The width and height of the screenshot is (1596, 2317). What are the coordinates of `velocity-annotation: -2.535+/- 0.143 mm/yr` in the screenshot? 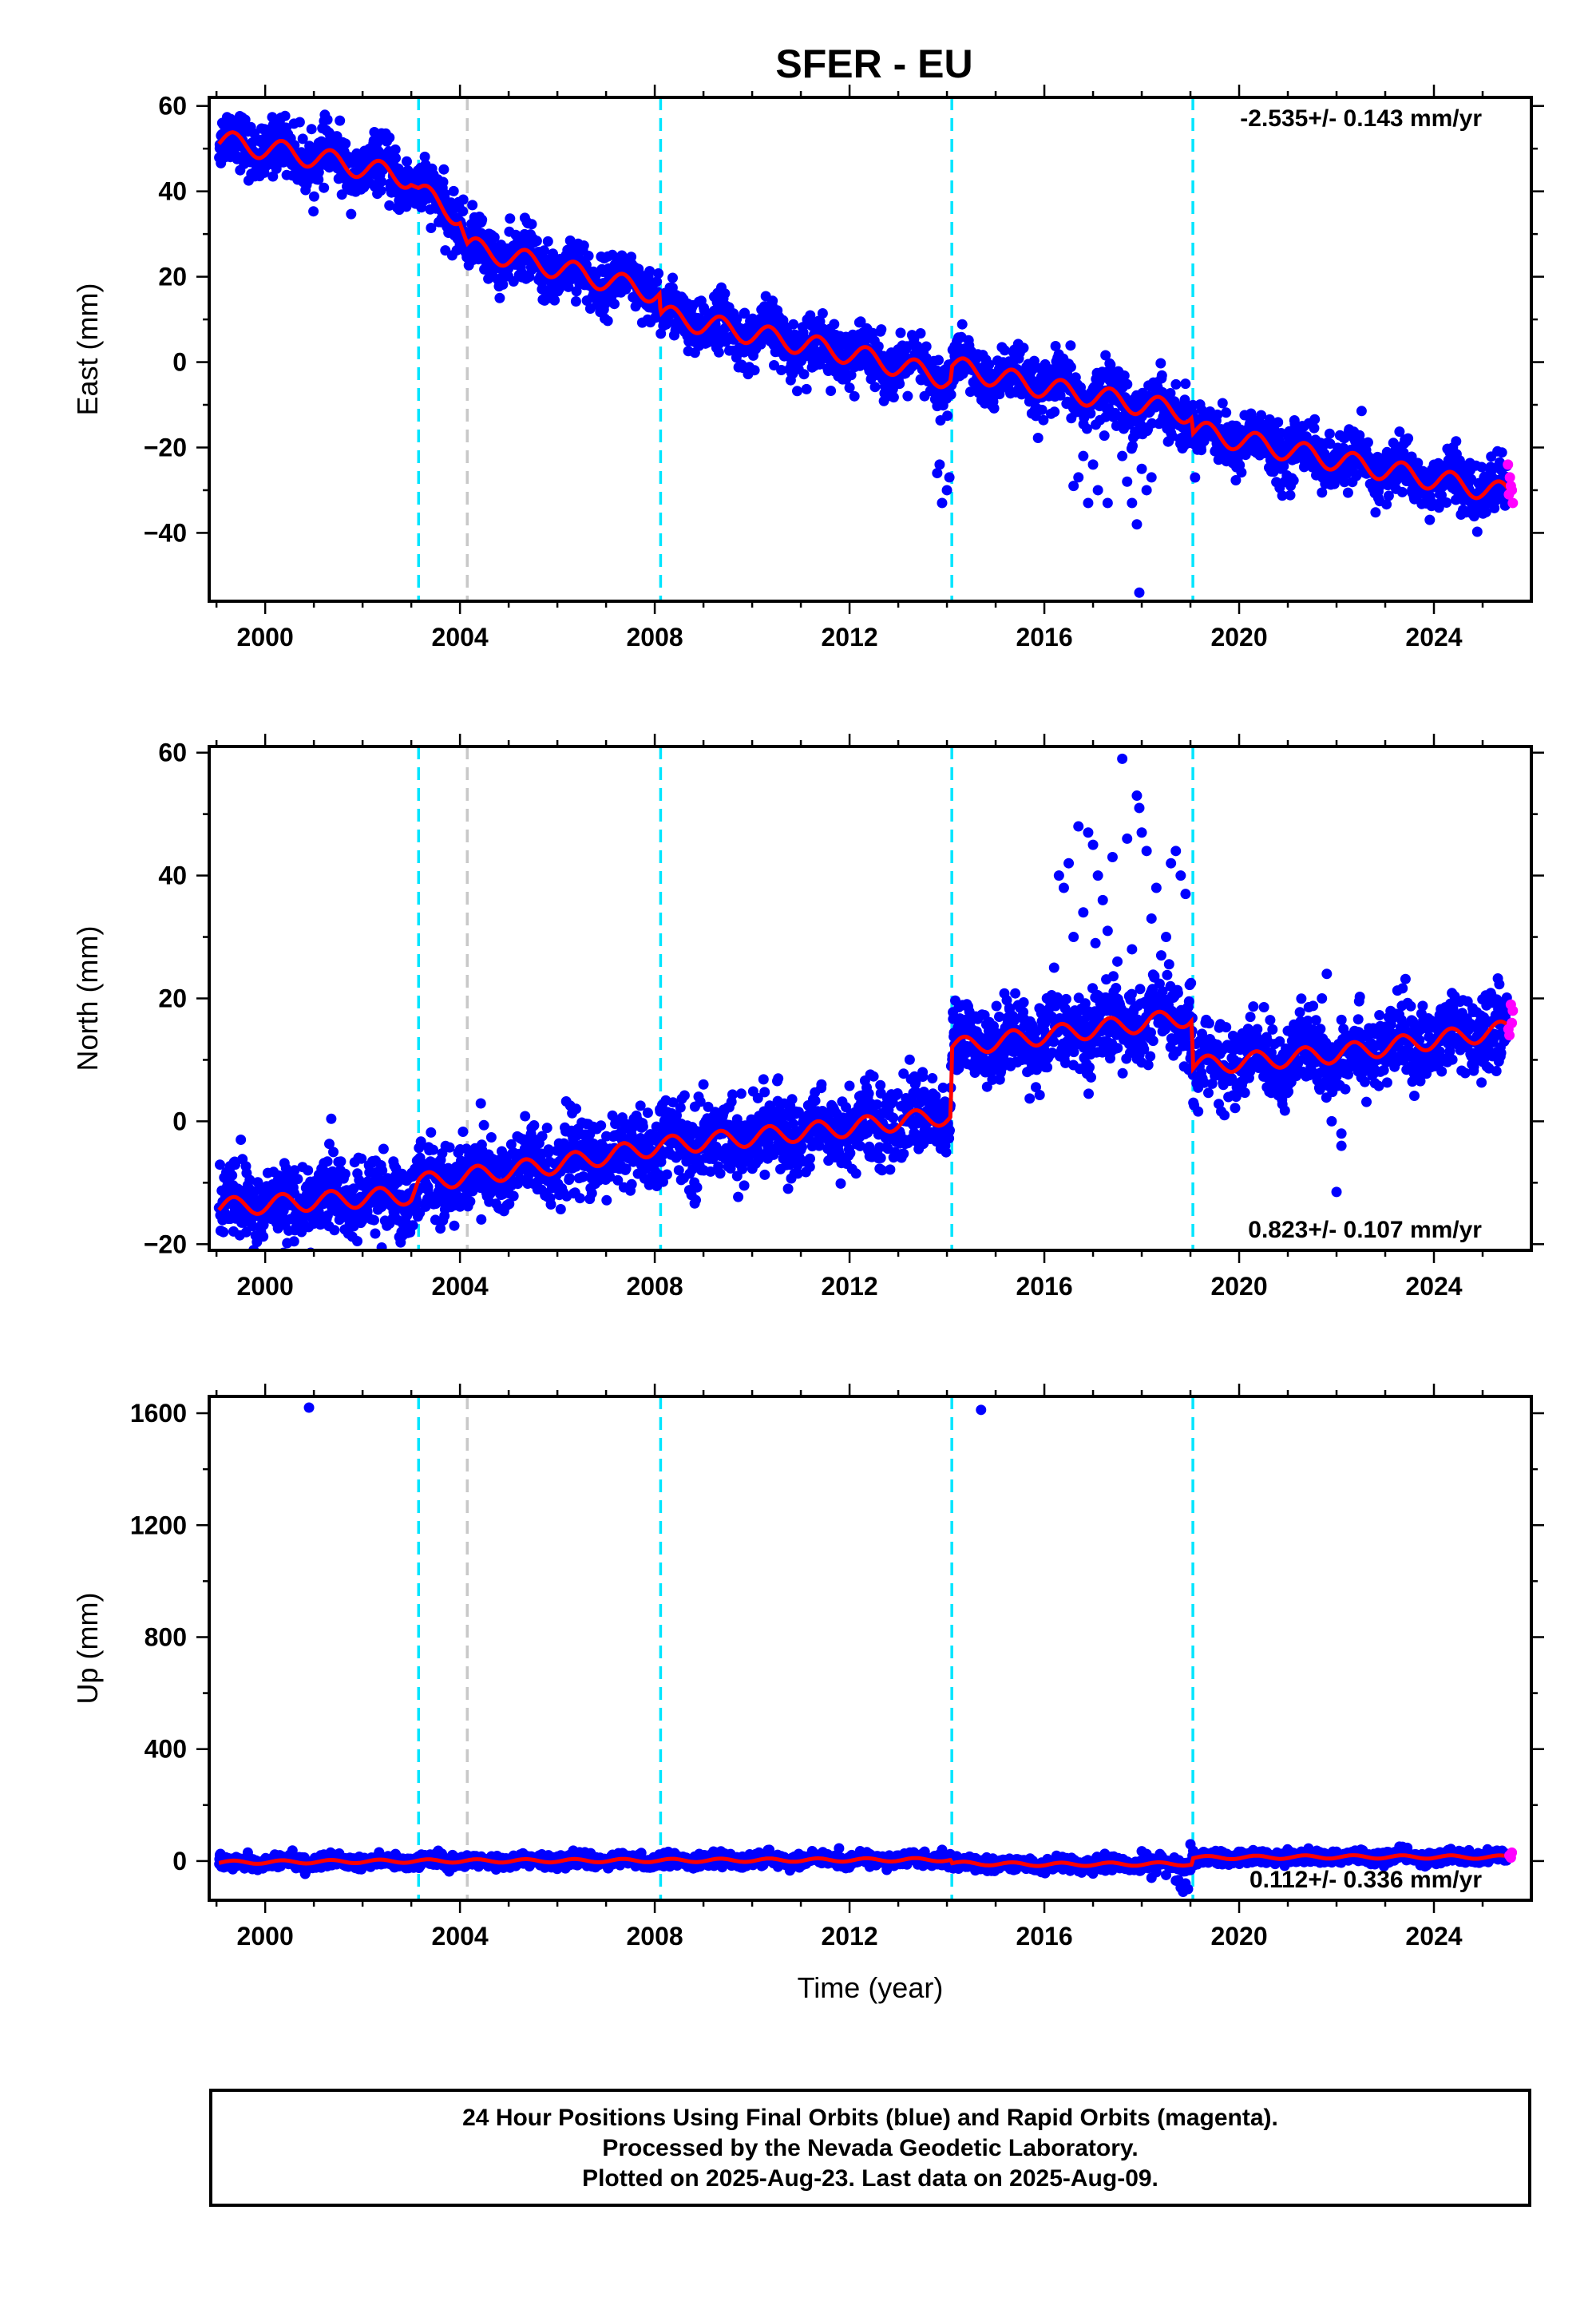 It's located at (1361, 118).